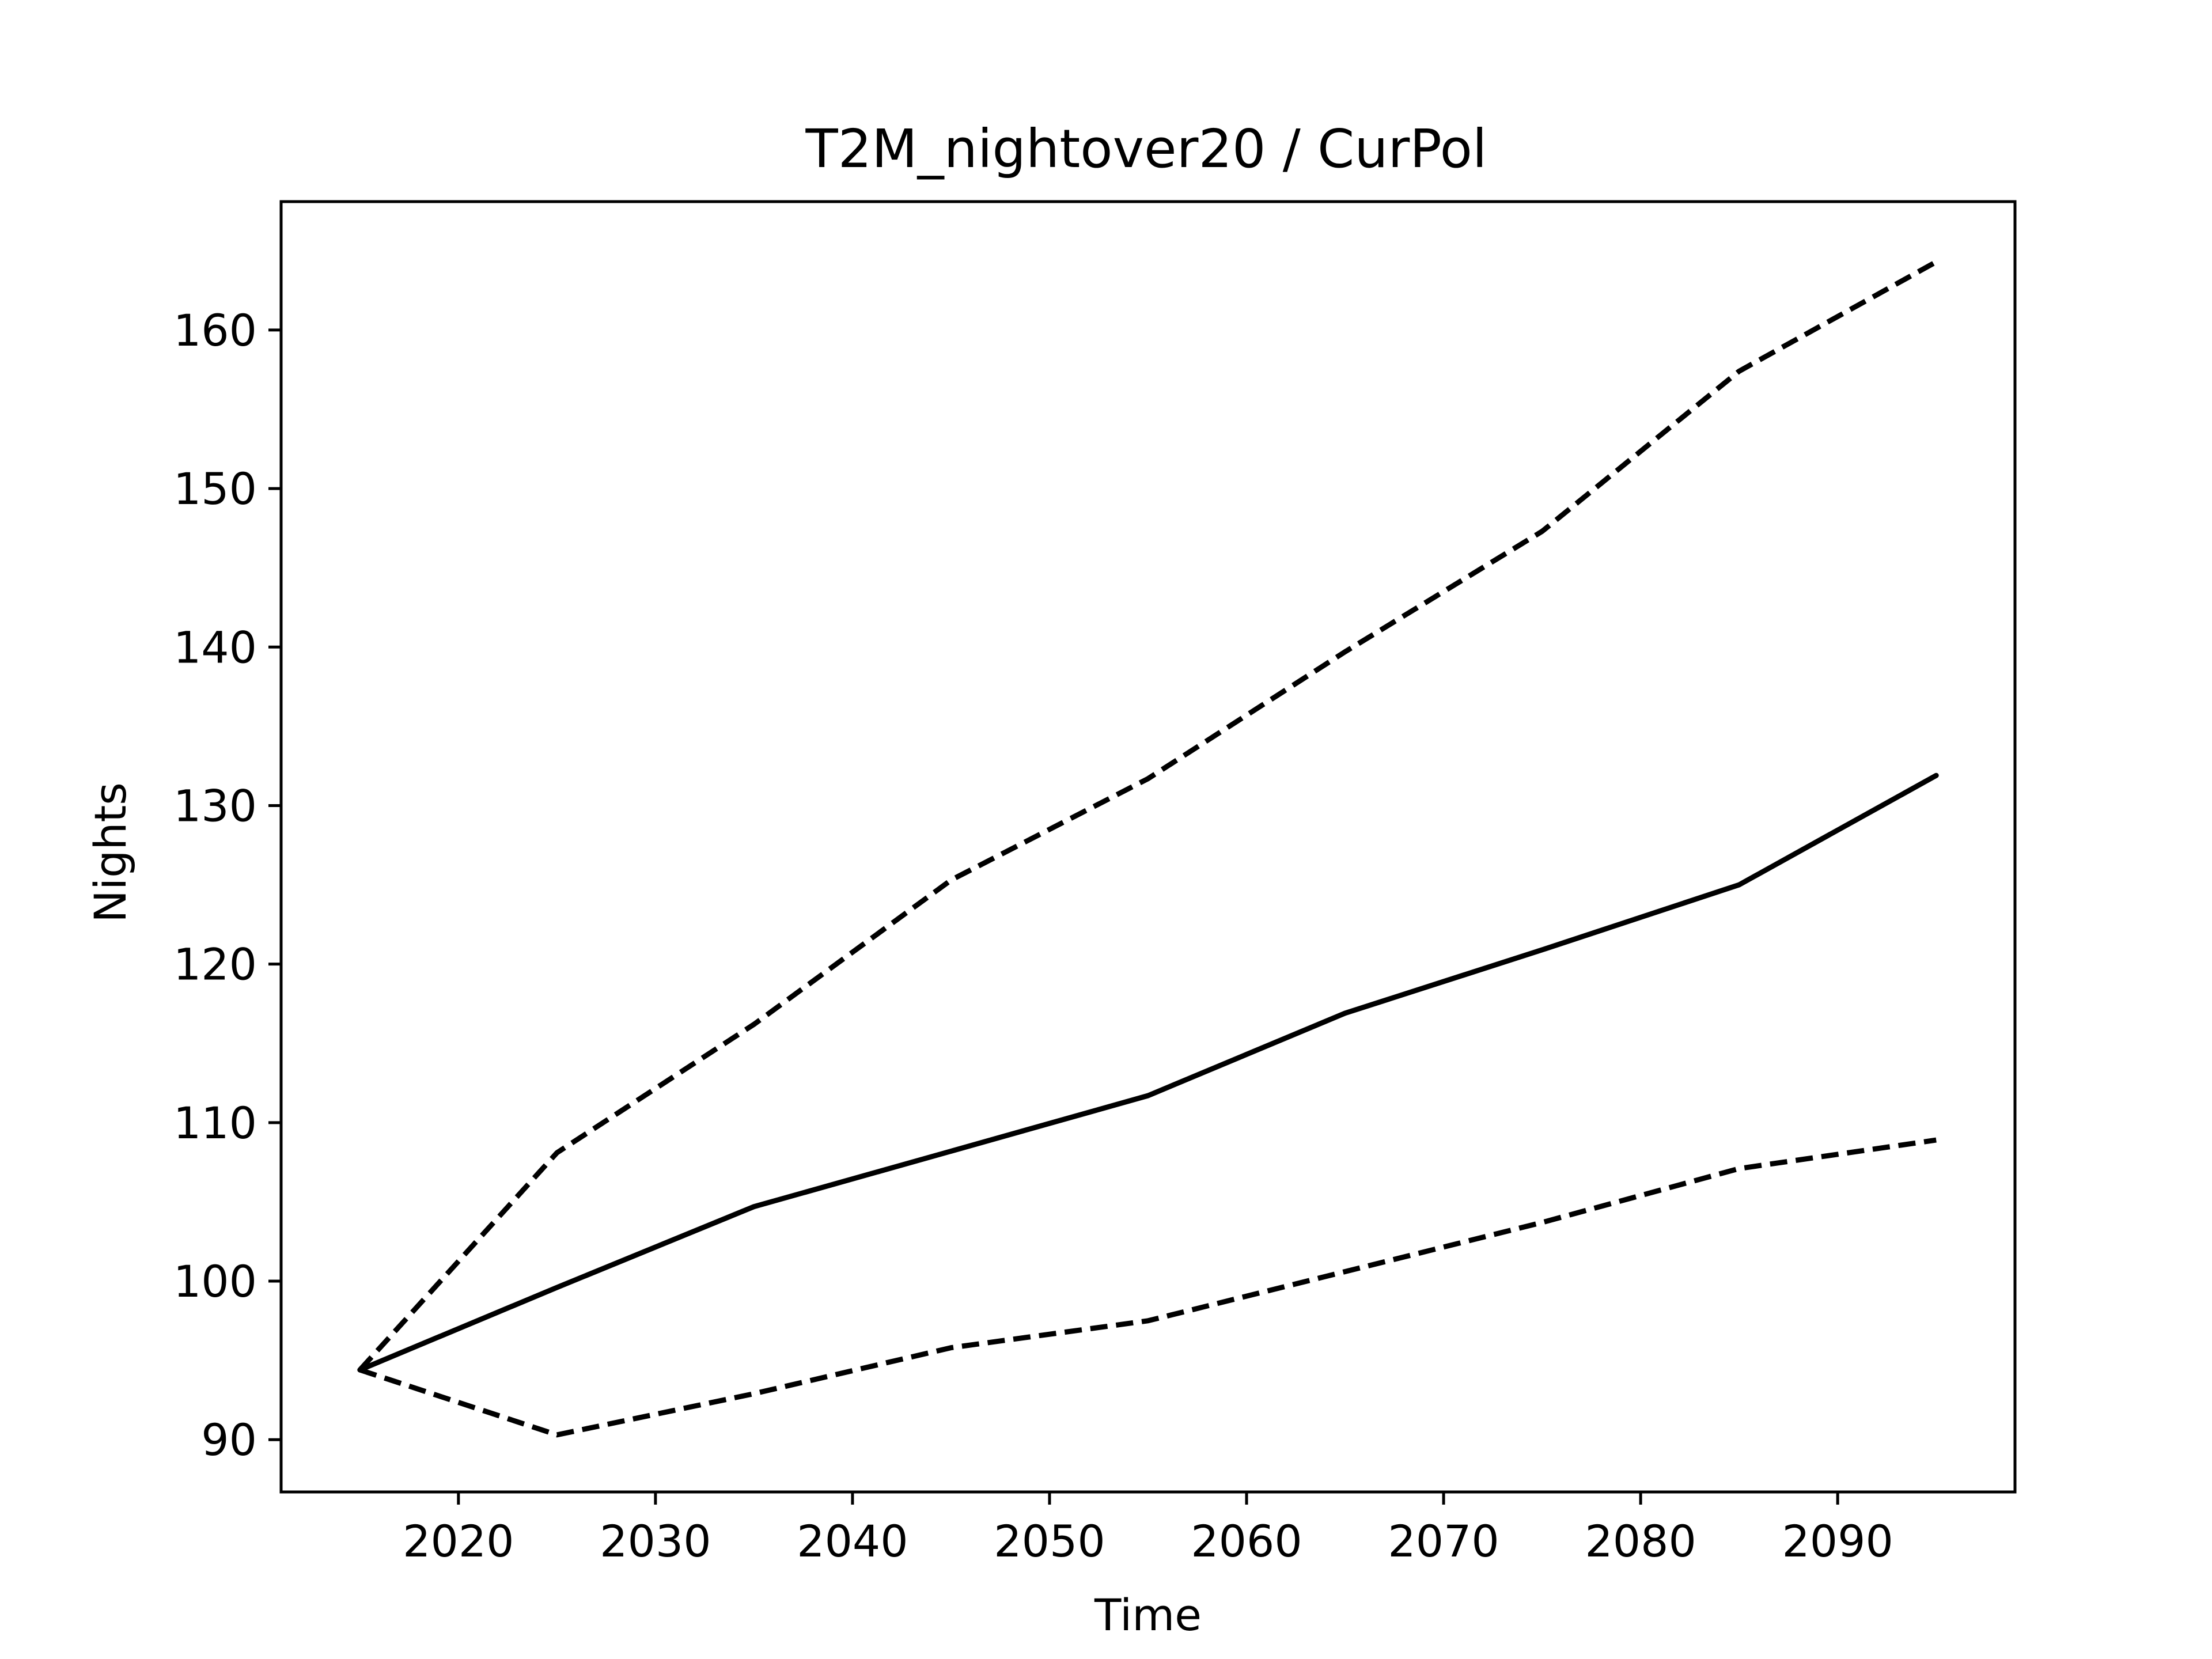 The width and height of the screenshot is (2212, 1659). I want to click on y-tick-label: 150, so click(215, 488).